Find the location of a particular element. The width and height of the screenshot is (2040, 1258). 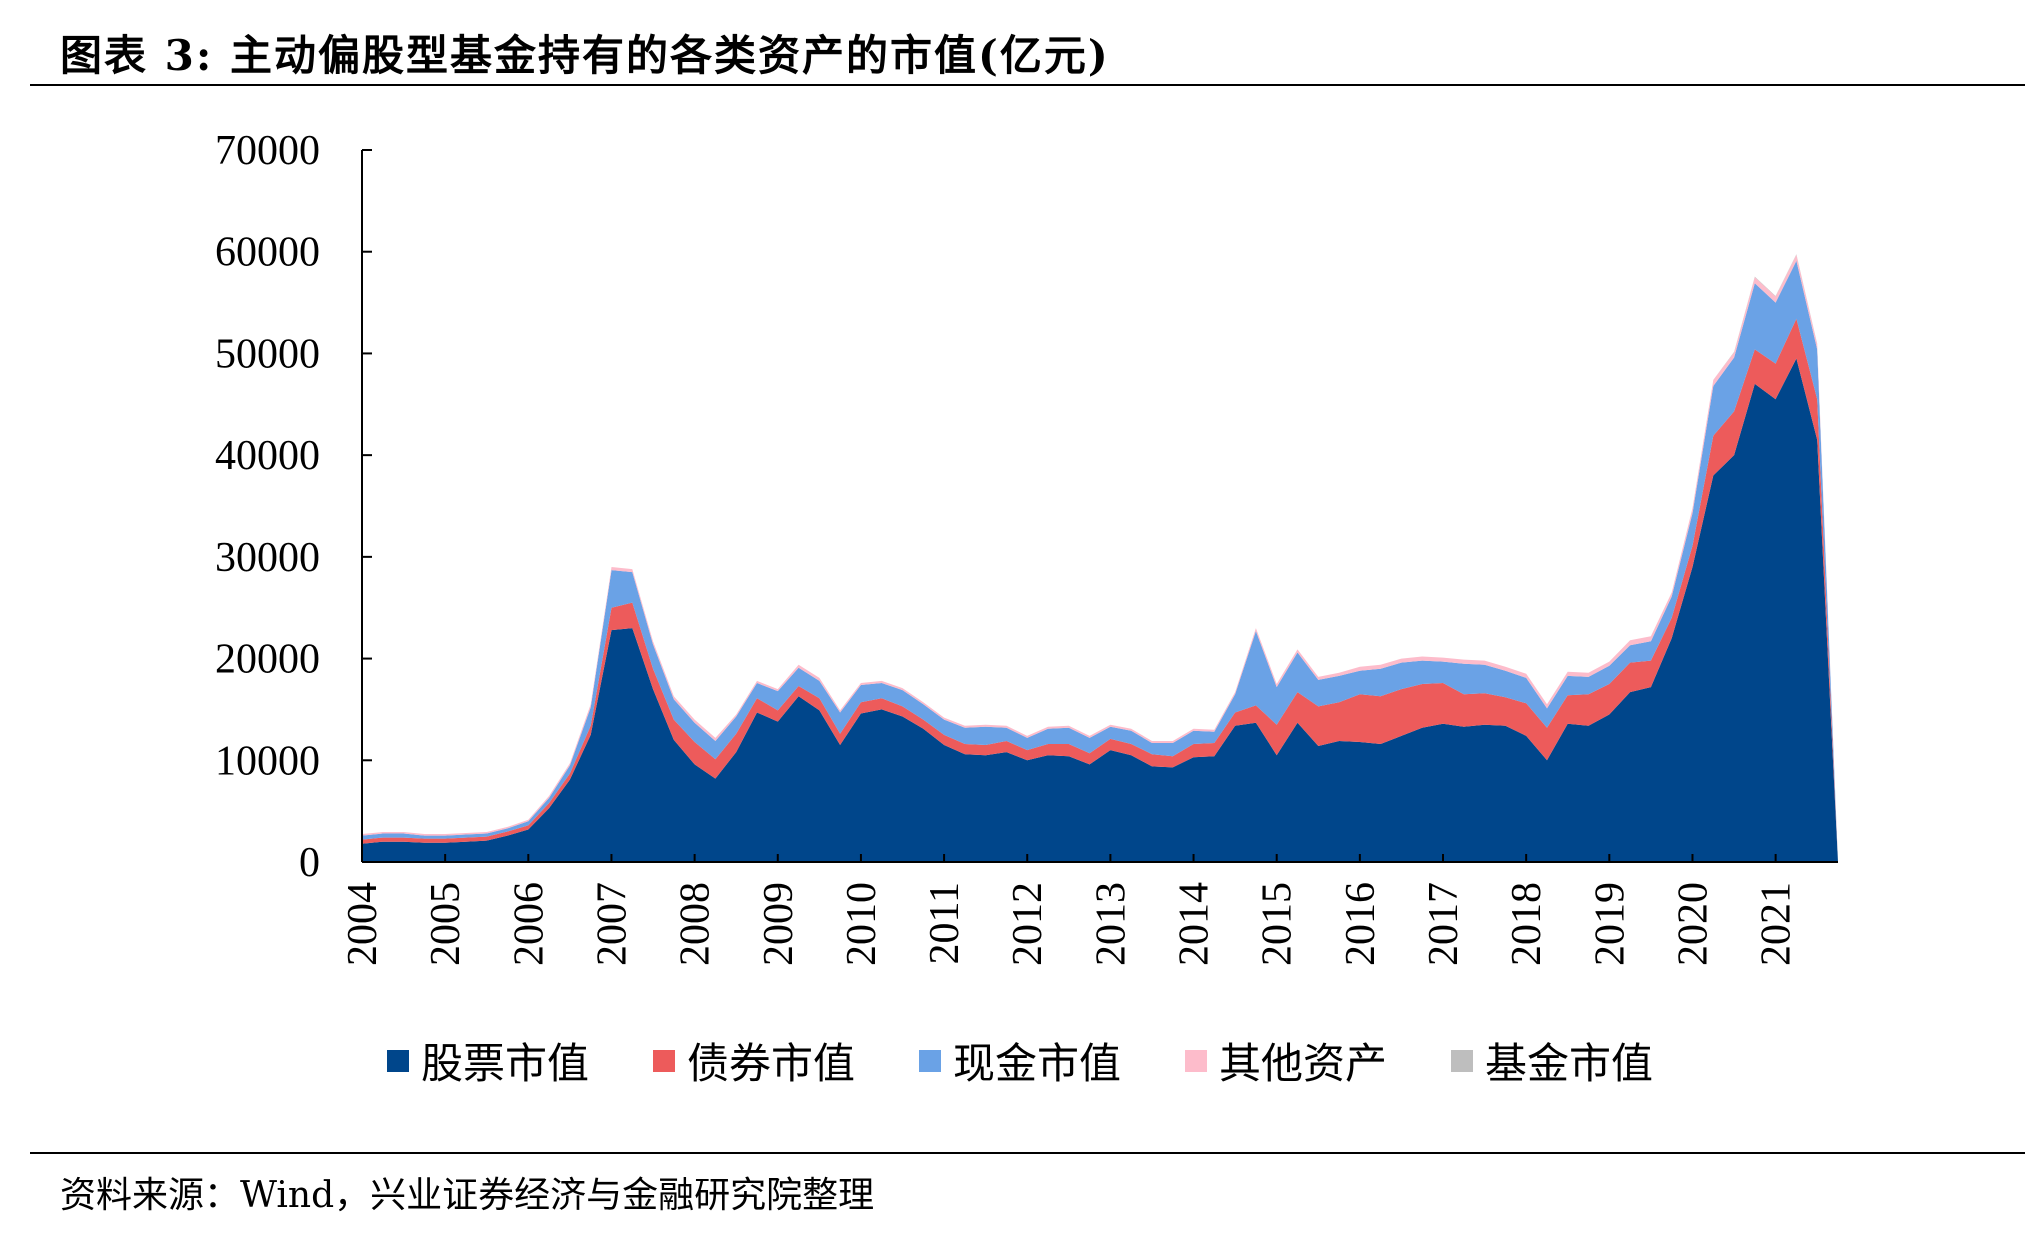

legend-item: 债券市值 is located at coordinates (753, 1060).